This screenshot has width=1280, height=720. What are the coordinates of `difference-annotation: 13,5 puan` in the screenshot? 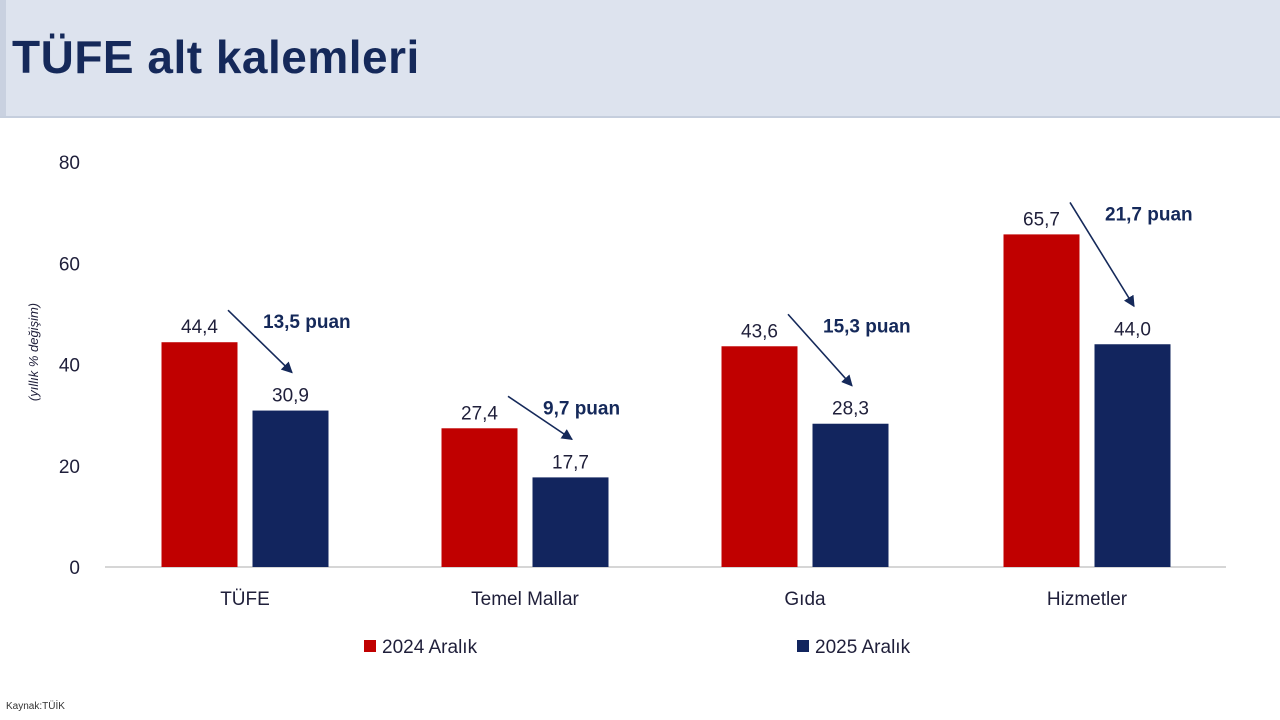 It's located at (307, 322).